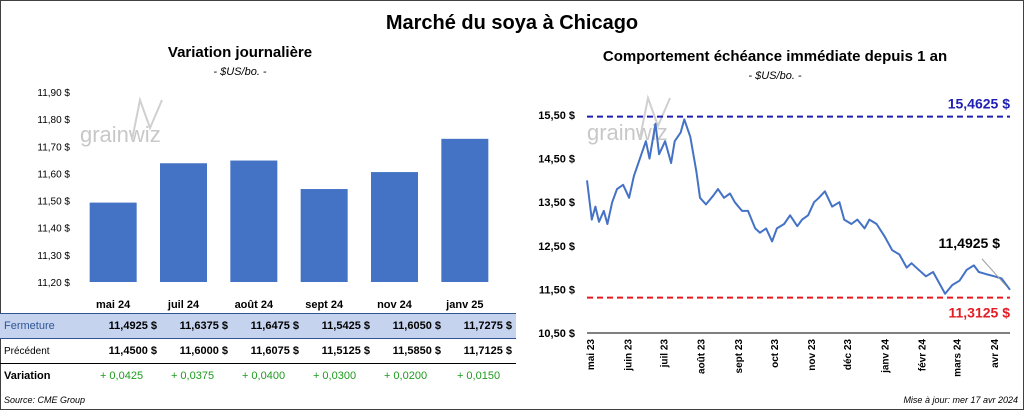 The image size is (1024, 410). Describe the element at coordinates (812, 355) in the screenshot. I see `x-tick-label: nov 23` at that location.